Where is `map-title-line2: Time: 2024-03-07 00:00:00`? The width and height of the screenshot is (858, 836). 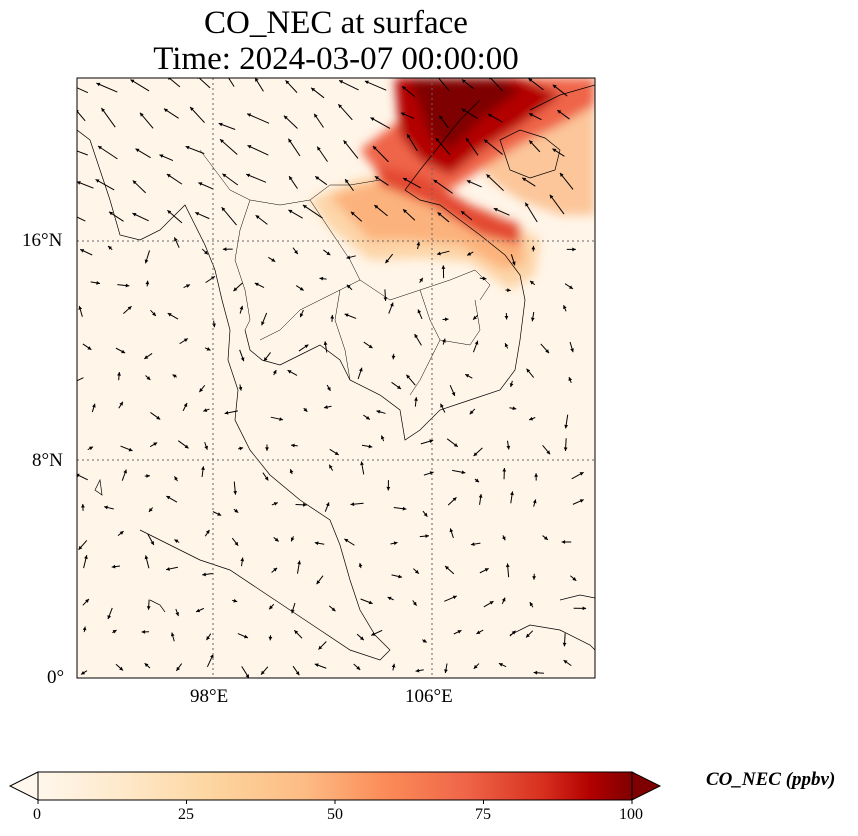 map-title-line2: Time: 2024-03-07 00:00:00 is located at coordinates (336, 59).